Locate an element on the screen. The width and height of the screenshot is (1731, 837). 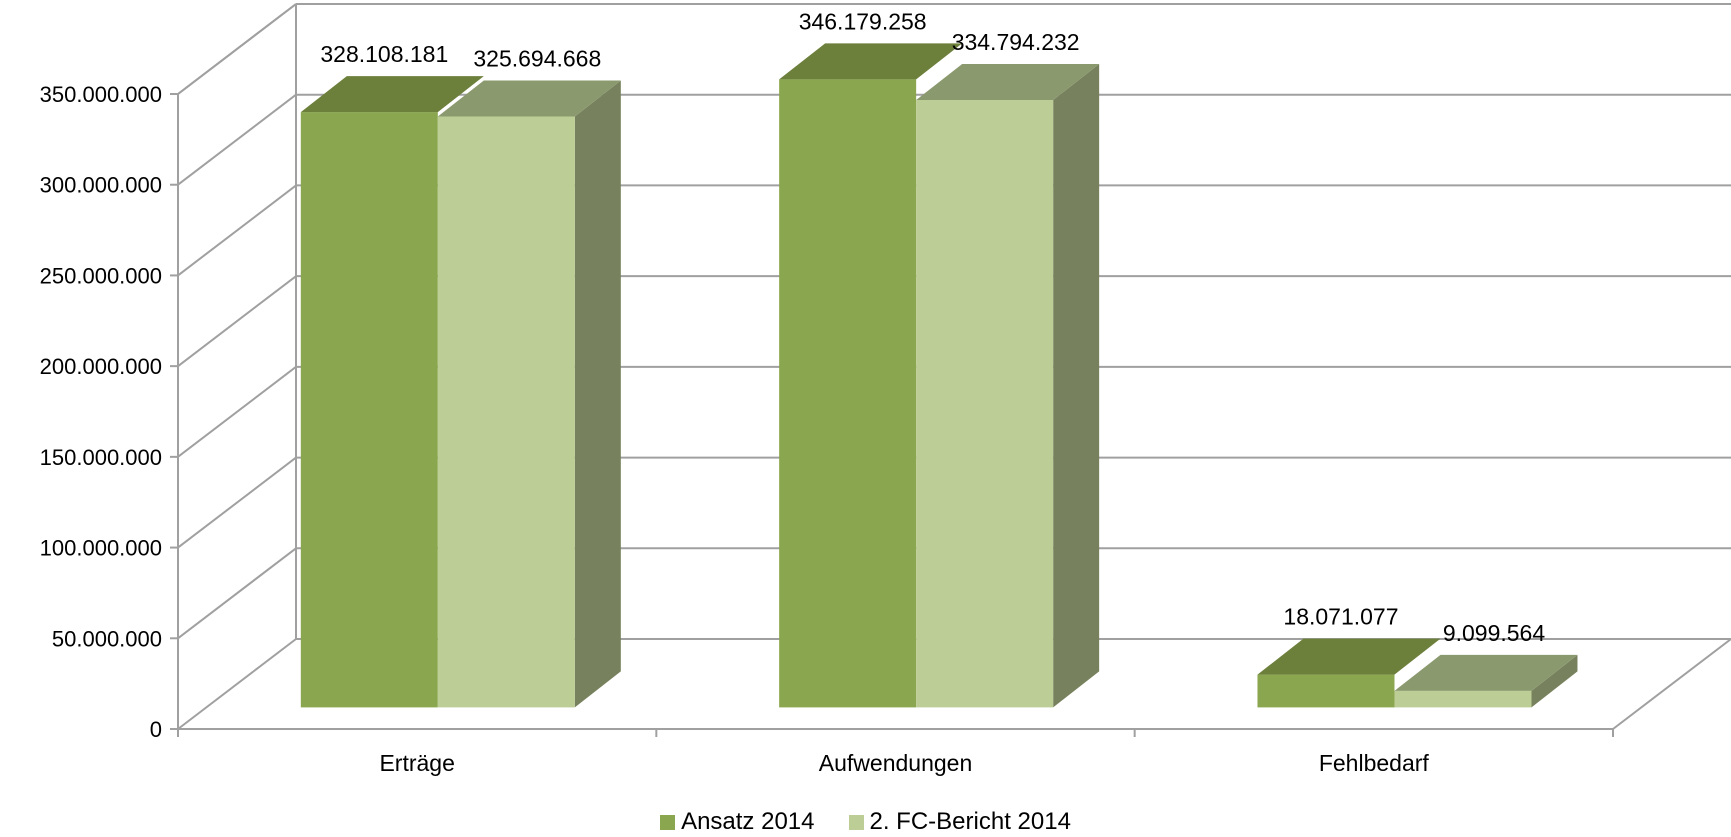
data-label: 334.794.232 is located at coordinates (1016, 42).